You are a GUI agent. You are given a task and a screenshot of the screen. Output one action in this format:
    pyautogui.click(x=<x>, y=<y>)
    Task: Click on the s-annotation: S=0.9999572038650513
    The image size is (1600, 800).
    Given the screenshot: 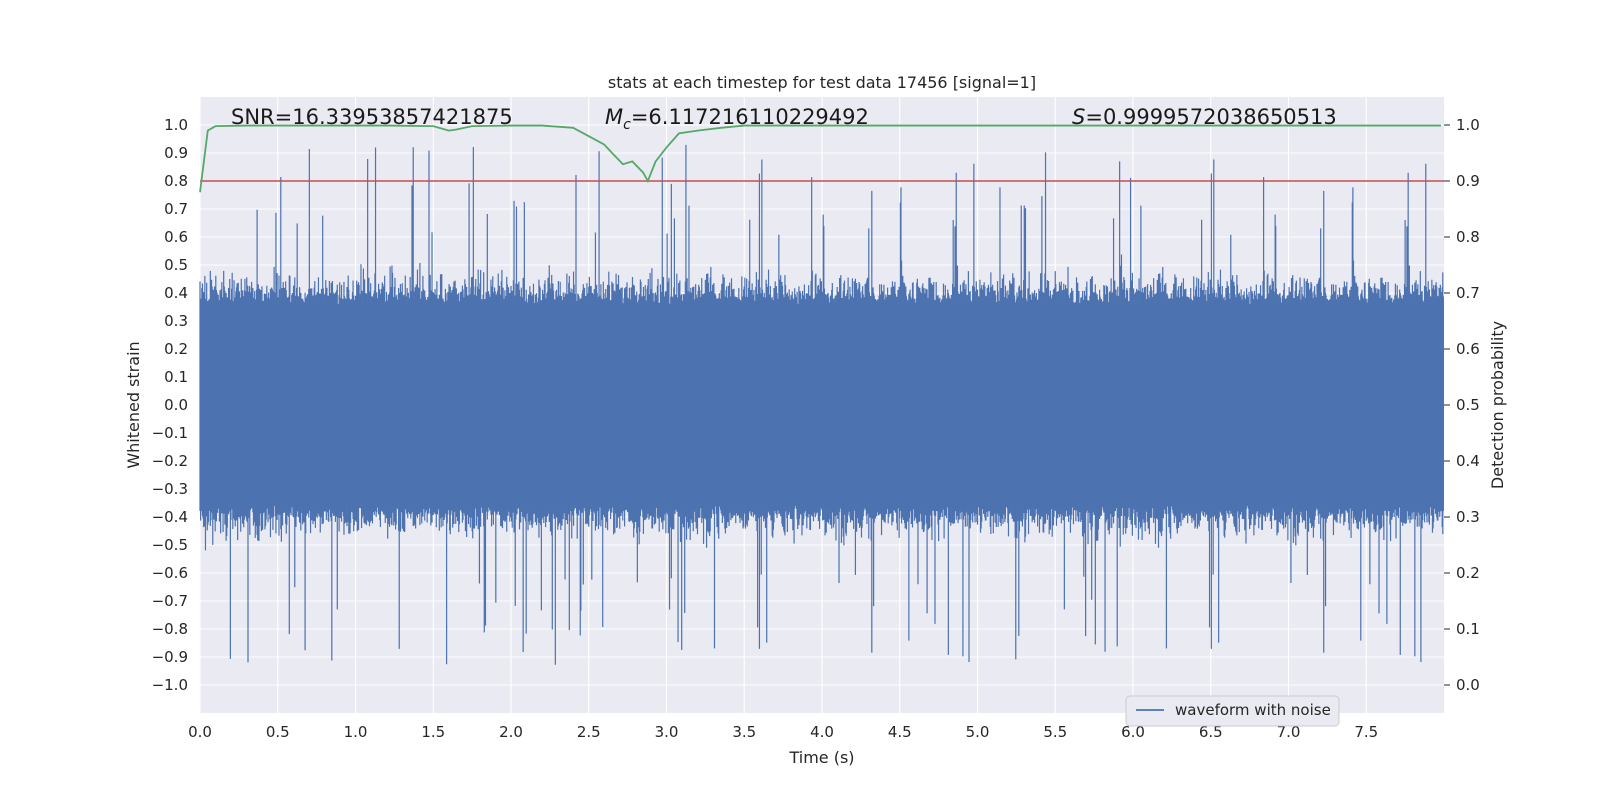 What is the action you would take?
    pyautogui.click(x=1204, y=117)
    